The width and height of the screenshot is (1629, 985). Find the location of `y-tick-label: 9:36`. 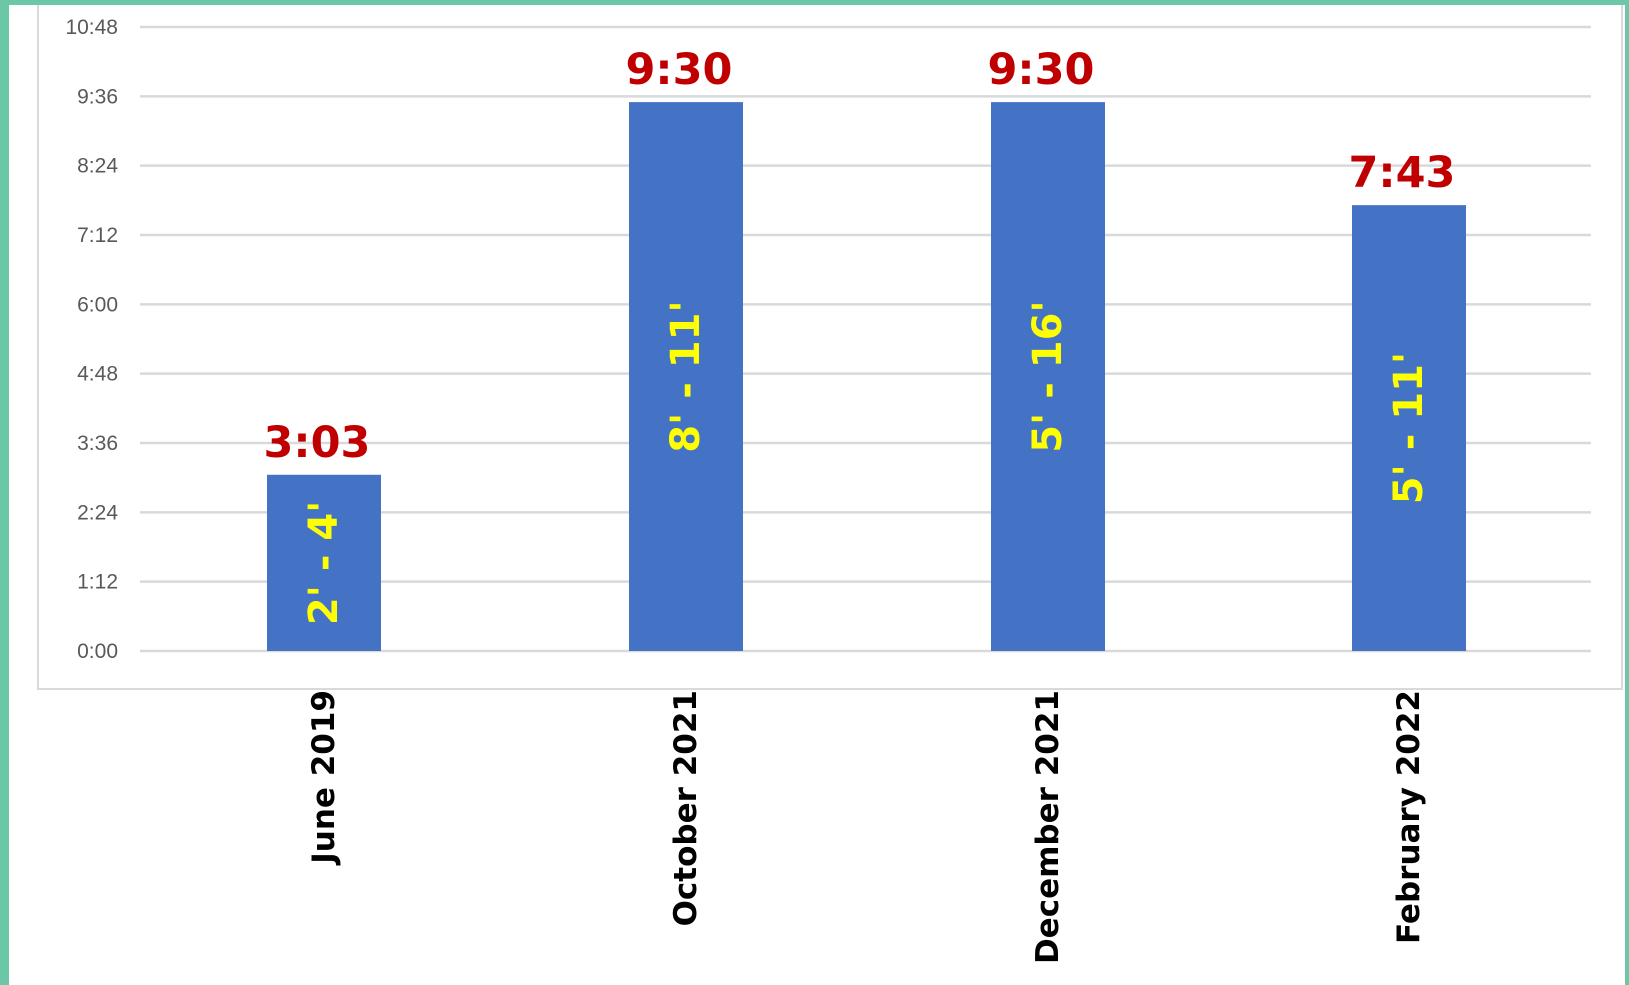

y-tick-label: 9:36 is located at coordinates (97, 96).